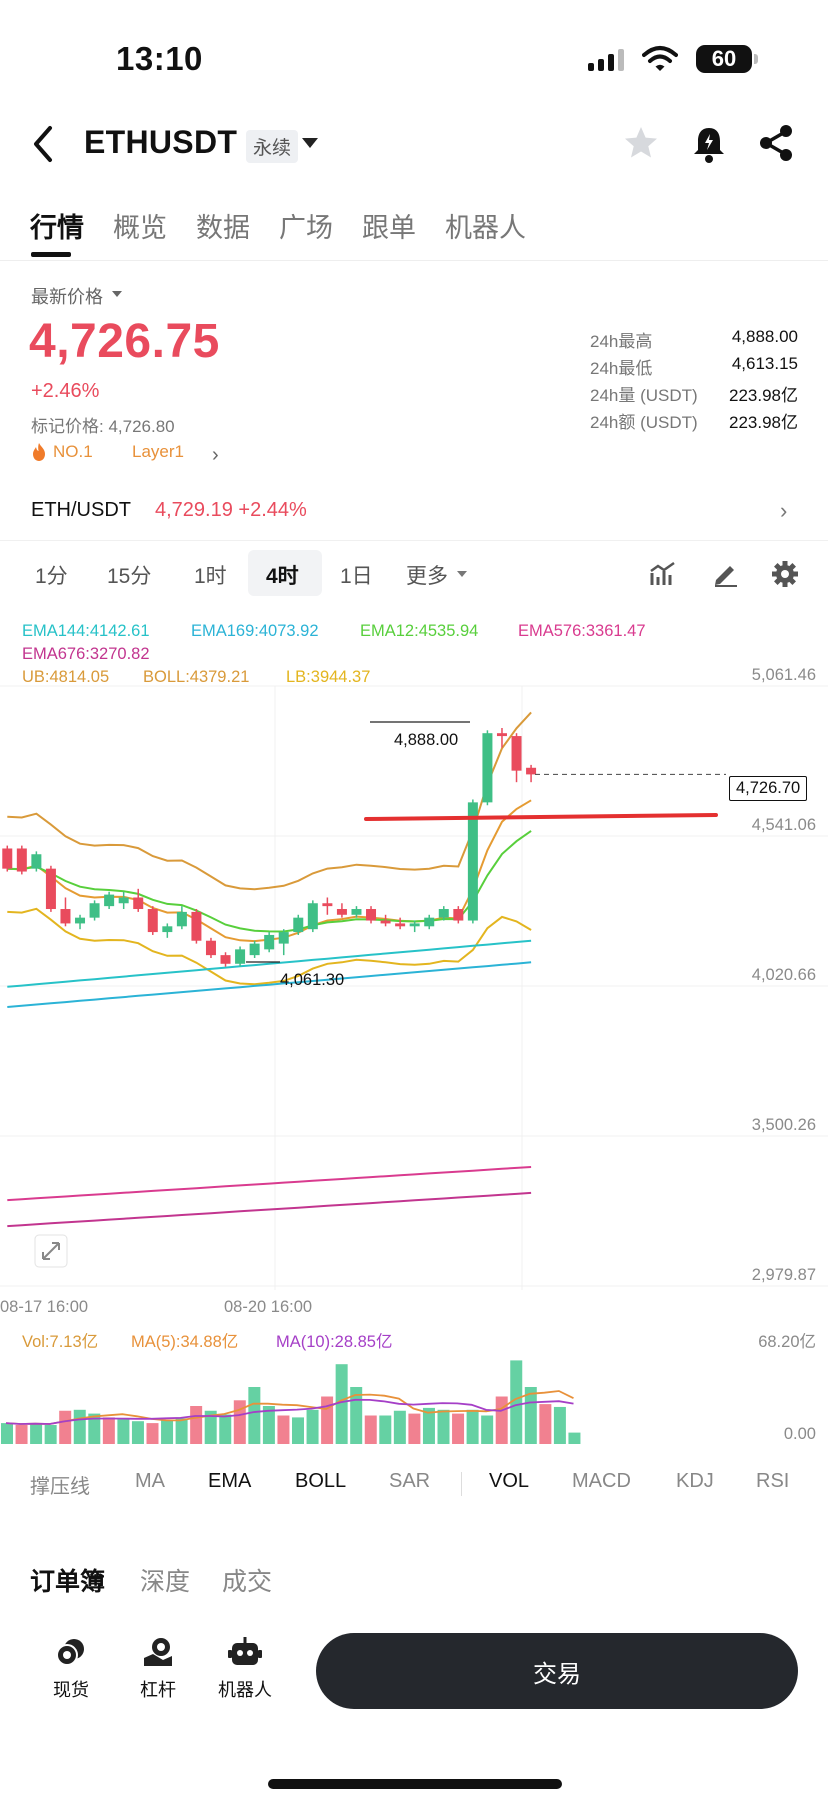  Describe the element at coordinates (509, 1481) in the screenshot. I see `indicator-tab-vol: VOL` at that location.